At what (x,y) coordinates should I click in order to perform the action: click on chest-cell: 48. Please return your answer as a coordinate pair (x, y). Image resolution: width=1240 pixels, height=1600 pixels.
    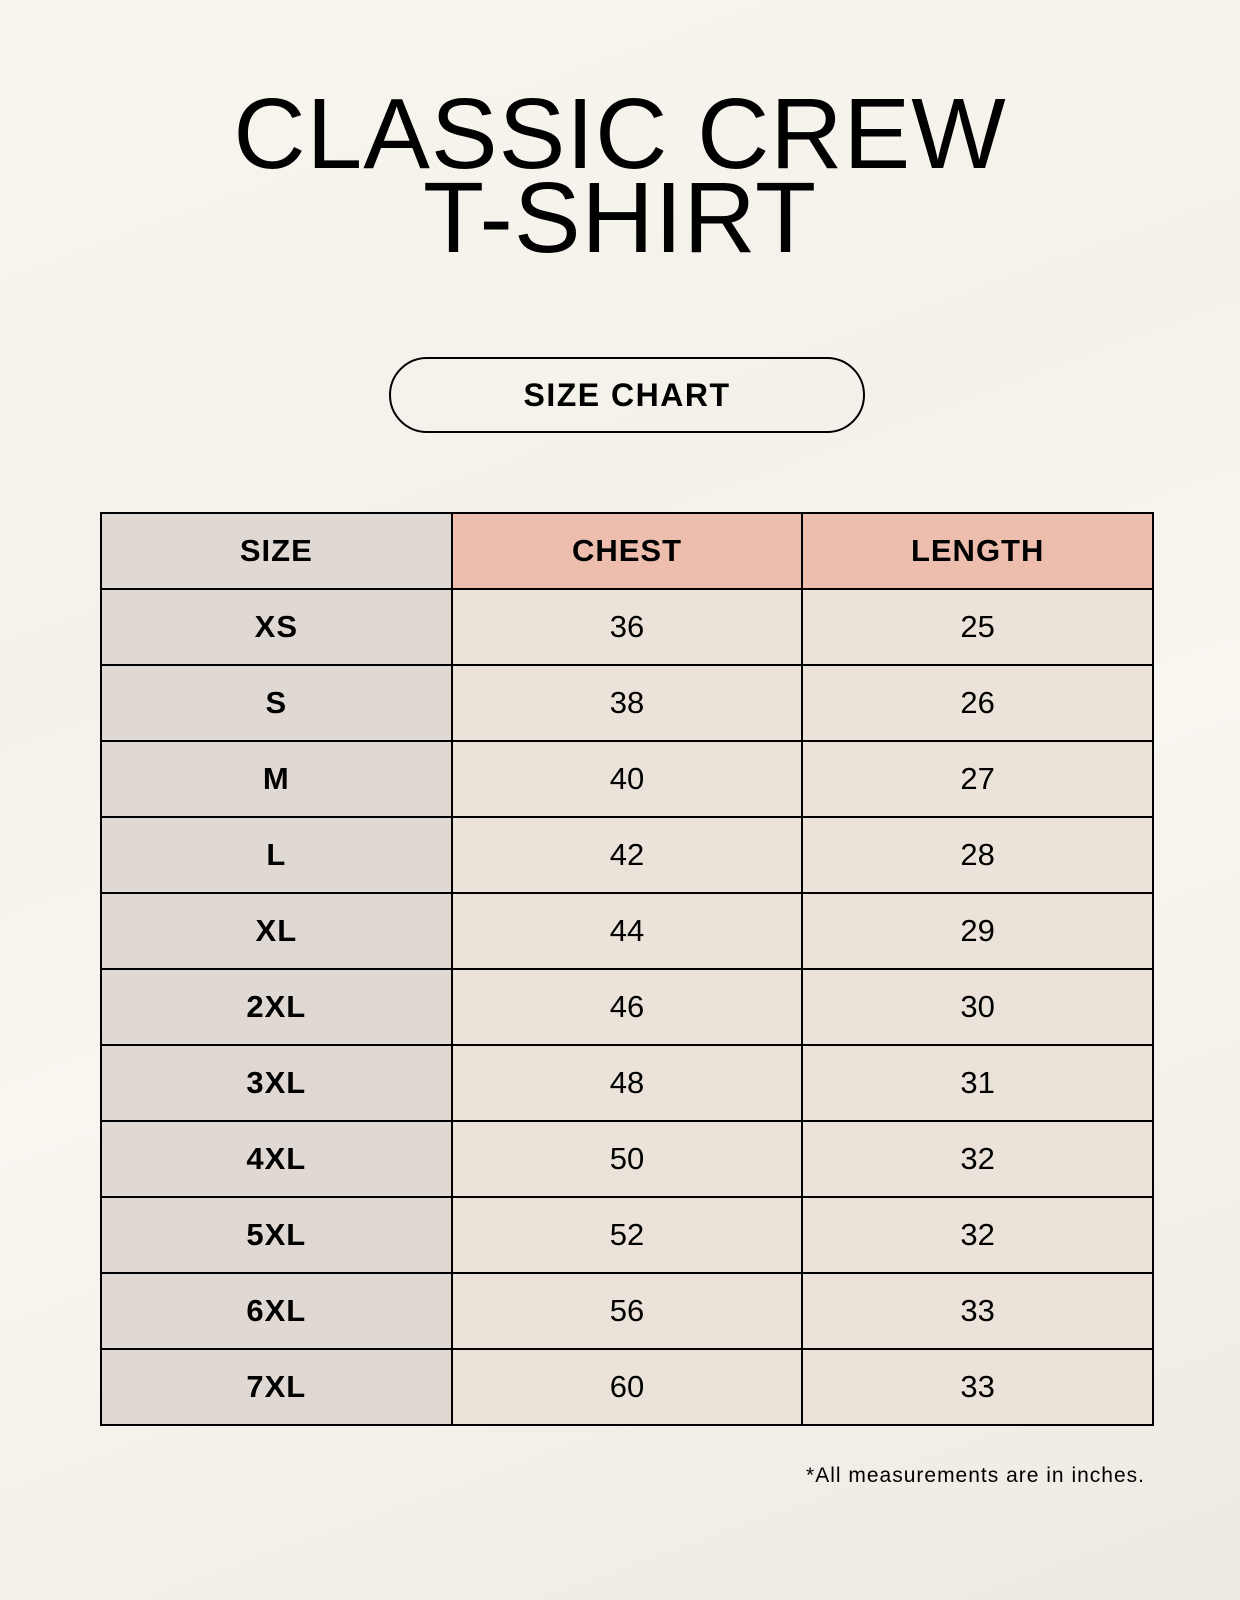
    Looking at the image, I should click on (627, 1083).